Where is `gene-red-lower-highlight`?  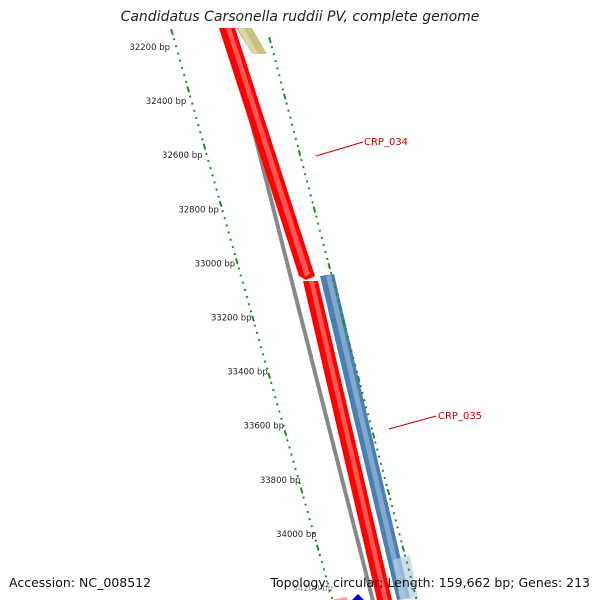 gene-red-lower-highlight is located at coordinates (348, 440).